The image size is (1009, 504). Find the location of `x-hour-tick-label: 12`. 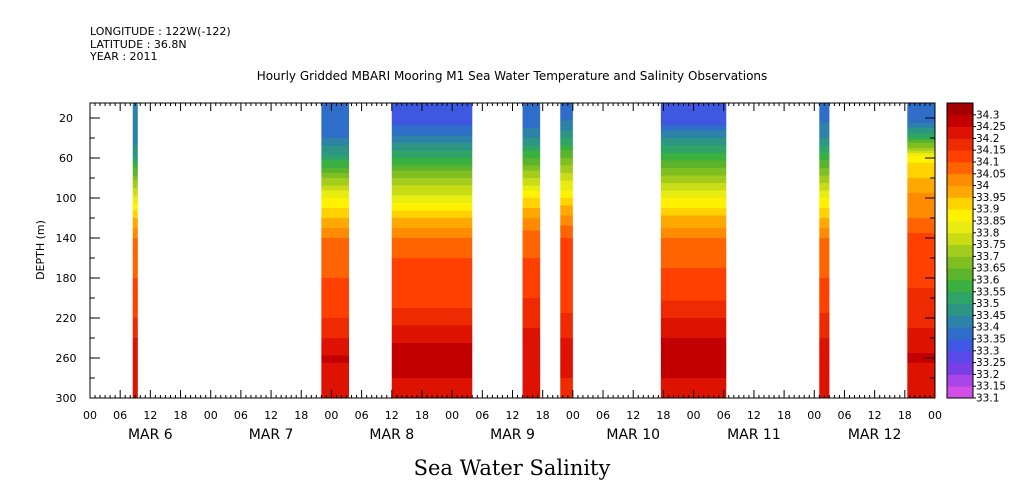

x-hour-tick-label: 12 is located at coordinates (513, 415).